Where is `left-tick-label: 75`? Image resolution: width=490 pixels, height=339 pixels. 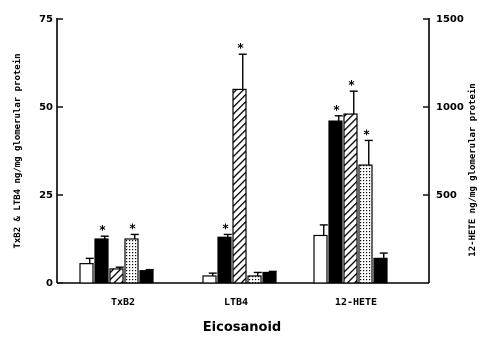 left-tick-label: 75 is located at coordinates (46, 19).